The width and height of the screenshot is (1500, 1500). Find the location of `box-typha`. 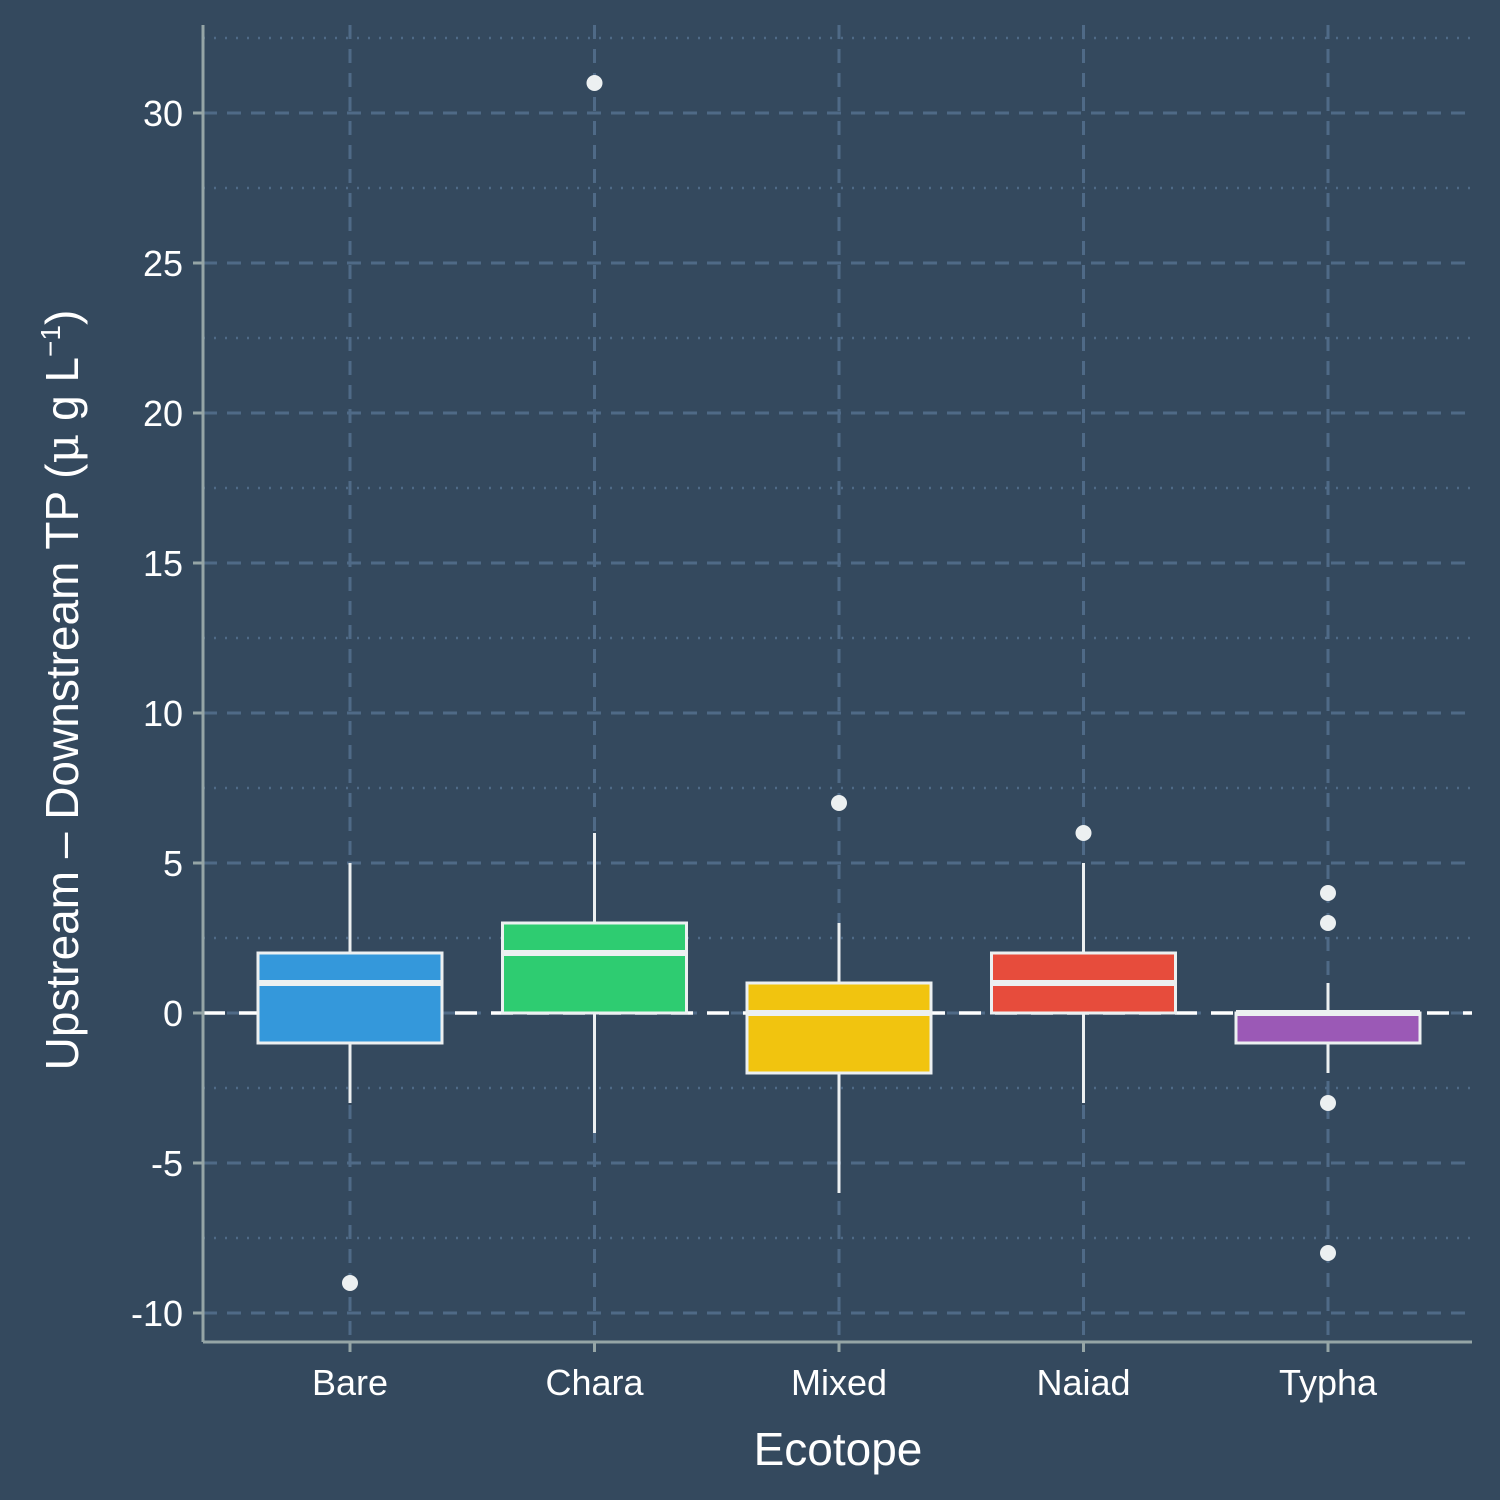

box-typha is located at coordinates (1328, 1073).